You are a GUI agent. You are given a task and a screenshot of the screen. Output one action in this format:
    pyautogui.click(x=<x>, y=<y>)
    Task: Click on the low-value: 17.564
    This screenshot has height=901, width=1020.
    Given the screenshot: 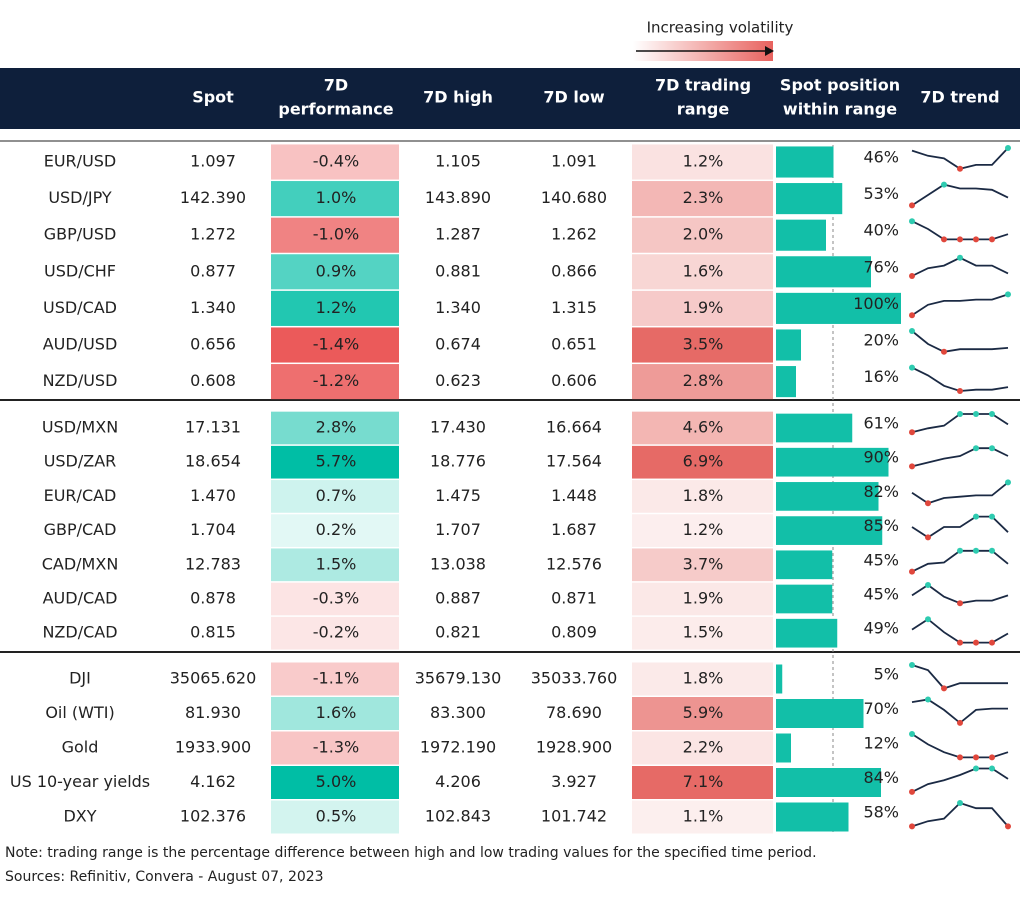 What is the action you would take?
    pyautogui.click(x=574, y=461)
    